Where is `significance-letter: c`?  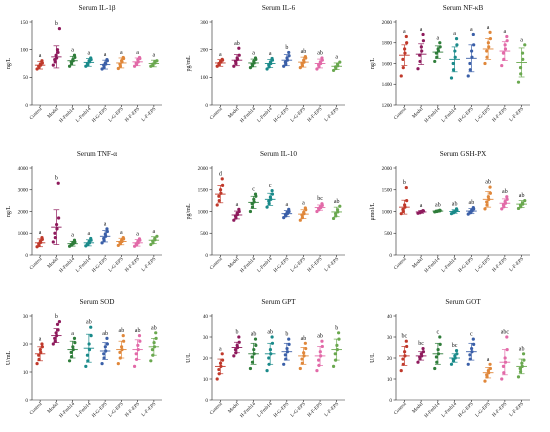 significance-letter: c is located at coordinates (270, 186).